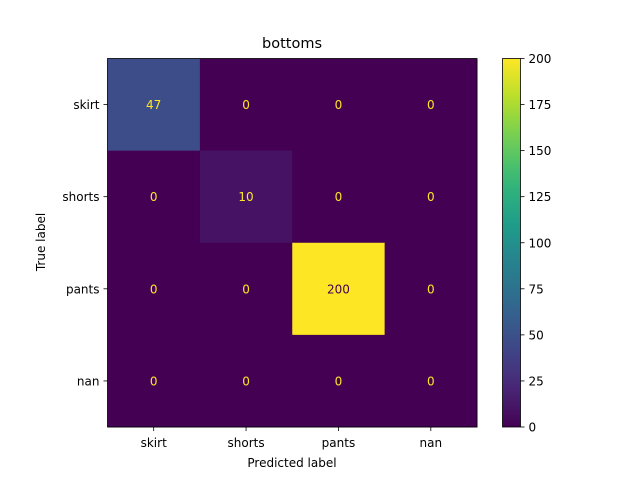 The height and width of the screenshot is (480, 640). What do you see at coordinates (540, 151) in the screenshot?
I see `colorbar-tick-label: 150` at bounding box center [540, 151].